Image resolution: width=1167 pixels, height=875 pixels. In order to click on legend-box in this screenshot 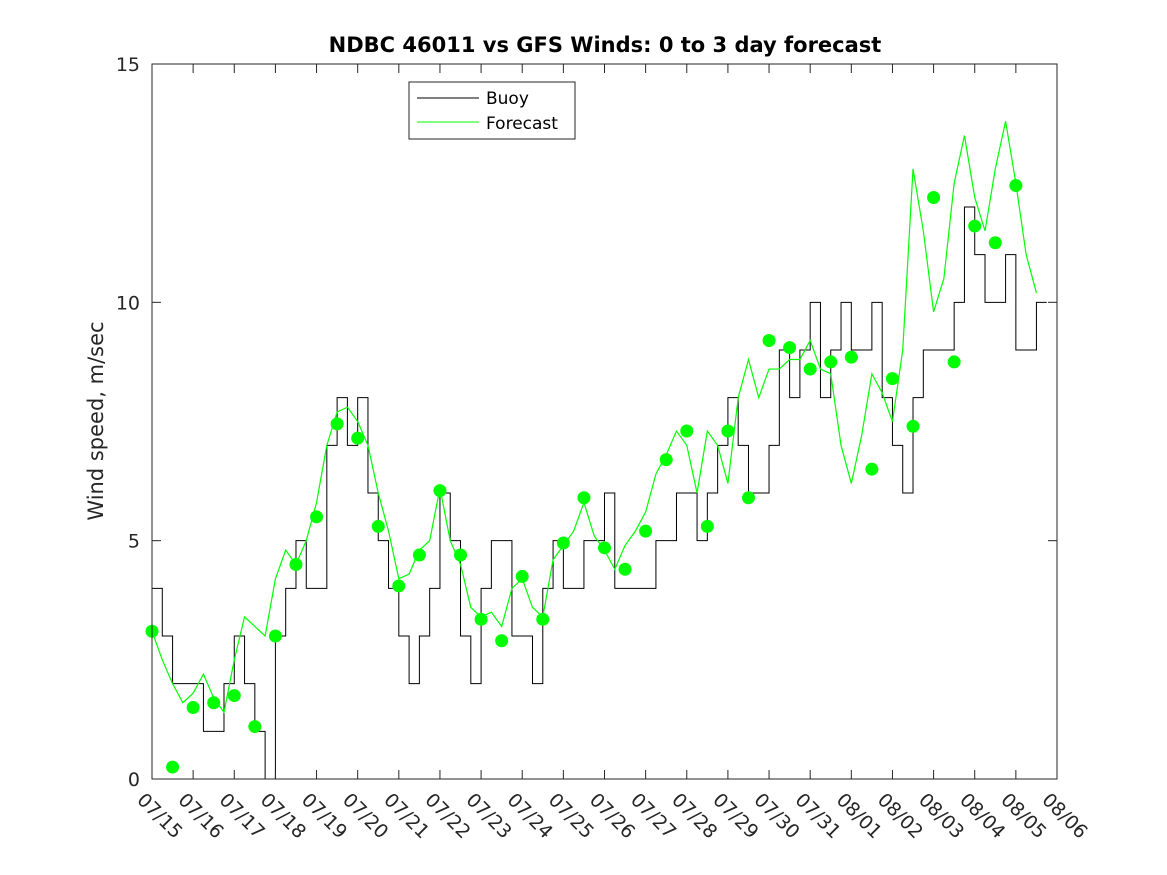, I will do `click(492, 110)`.